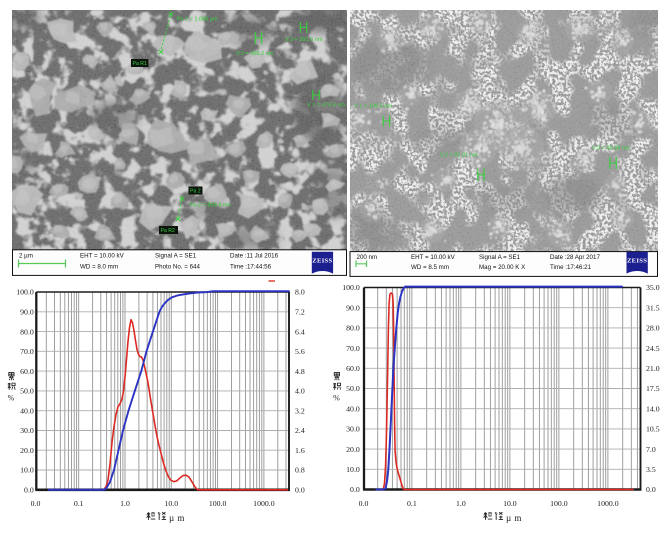 This screenshot has height=540, width=666. Describe the element at coordinates (255, 54) in the screenshot. I see `svg-text: V.2 = 366.2 nm` at that location.